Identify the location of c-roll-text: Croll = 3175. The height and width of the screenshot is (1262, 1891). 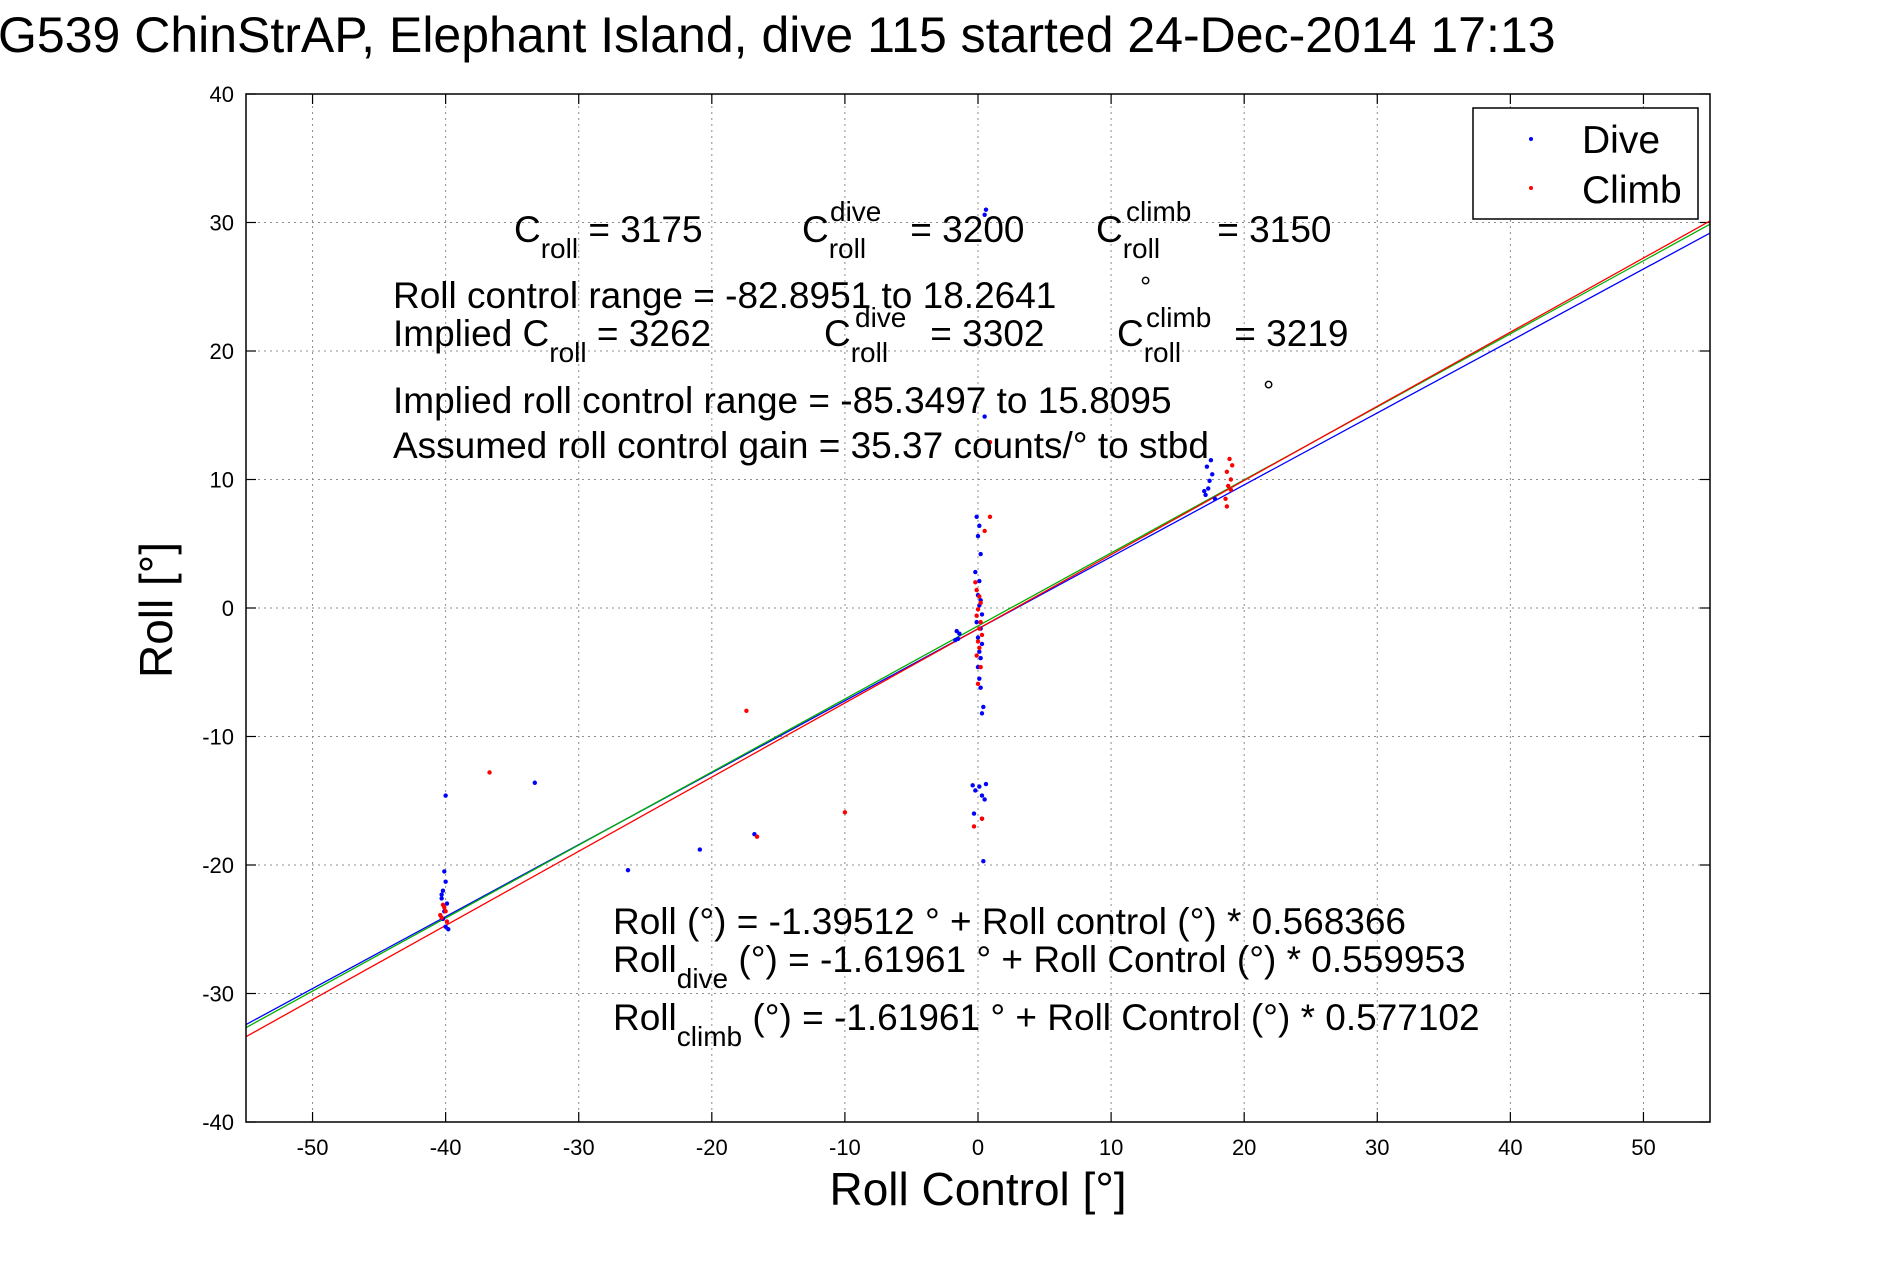
(608, 236).